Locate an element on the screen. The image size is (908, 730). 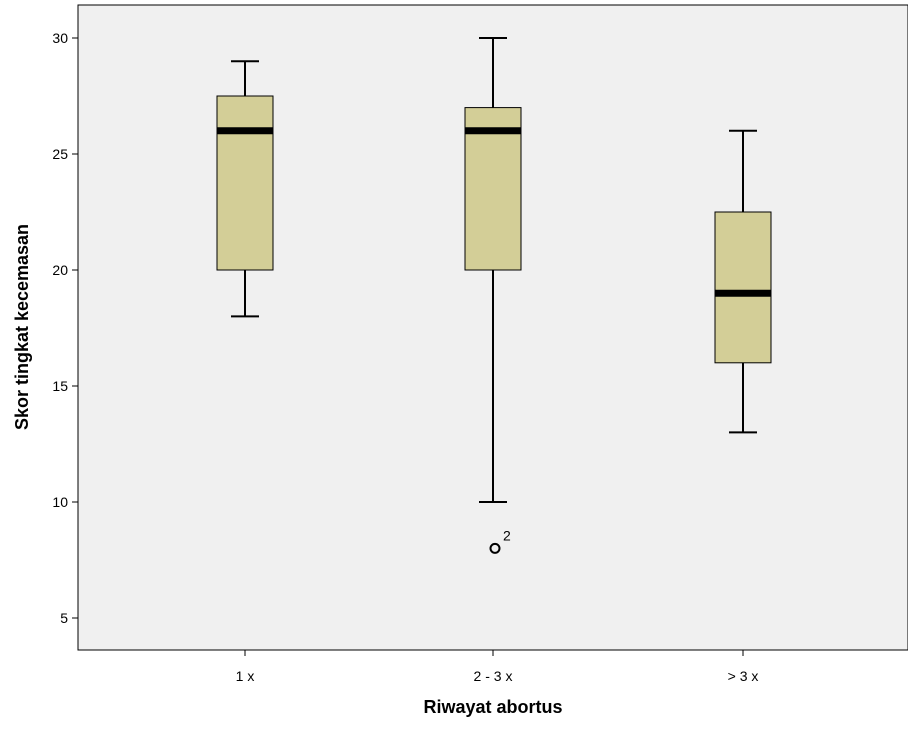
y-tick-label: 30 is located at coordinates (60, 38).